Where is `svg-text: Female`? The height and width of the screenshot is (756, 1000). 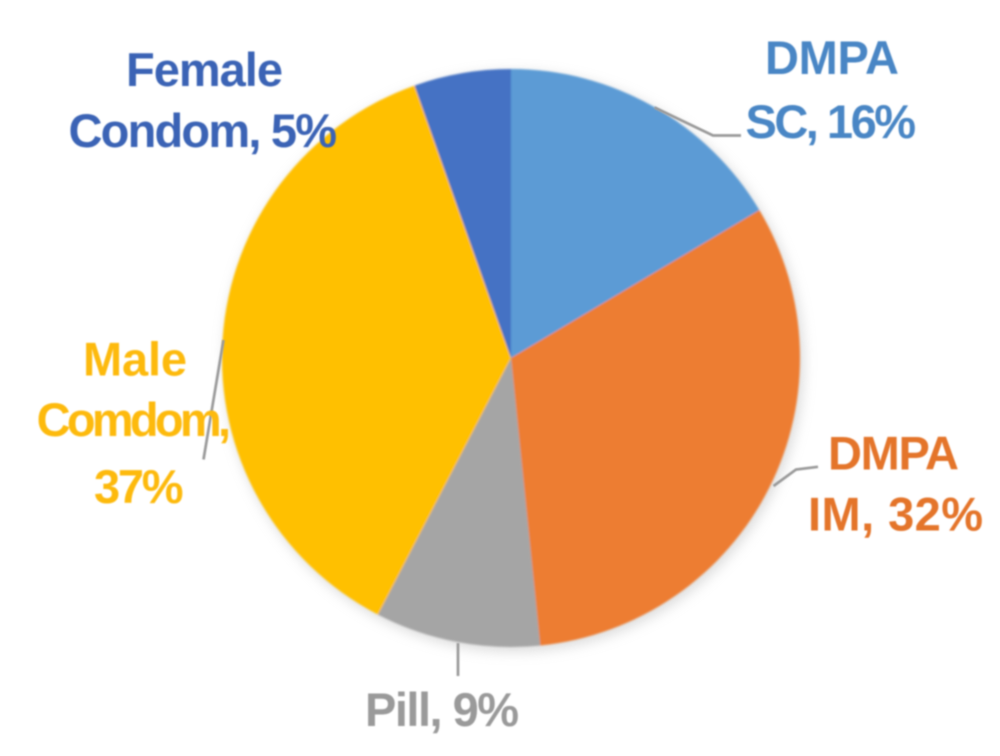
svg-text: Female is located at coordinates (204, 69).